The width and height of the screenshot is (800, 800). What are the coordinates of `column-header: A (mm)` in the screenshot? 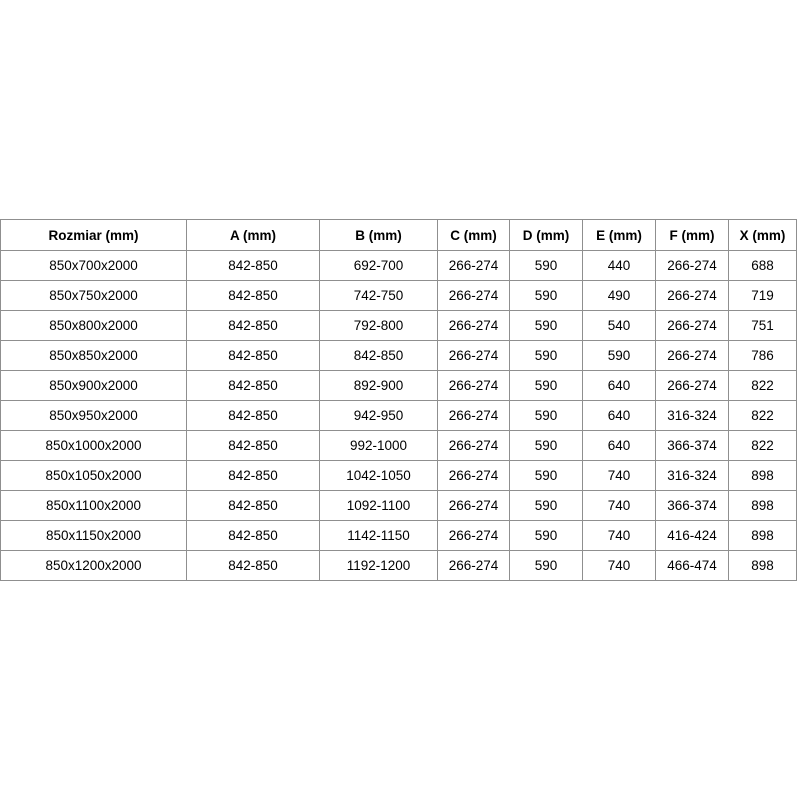 It's located at (253, 235).